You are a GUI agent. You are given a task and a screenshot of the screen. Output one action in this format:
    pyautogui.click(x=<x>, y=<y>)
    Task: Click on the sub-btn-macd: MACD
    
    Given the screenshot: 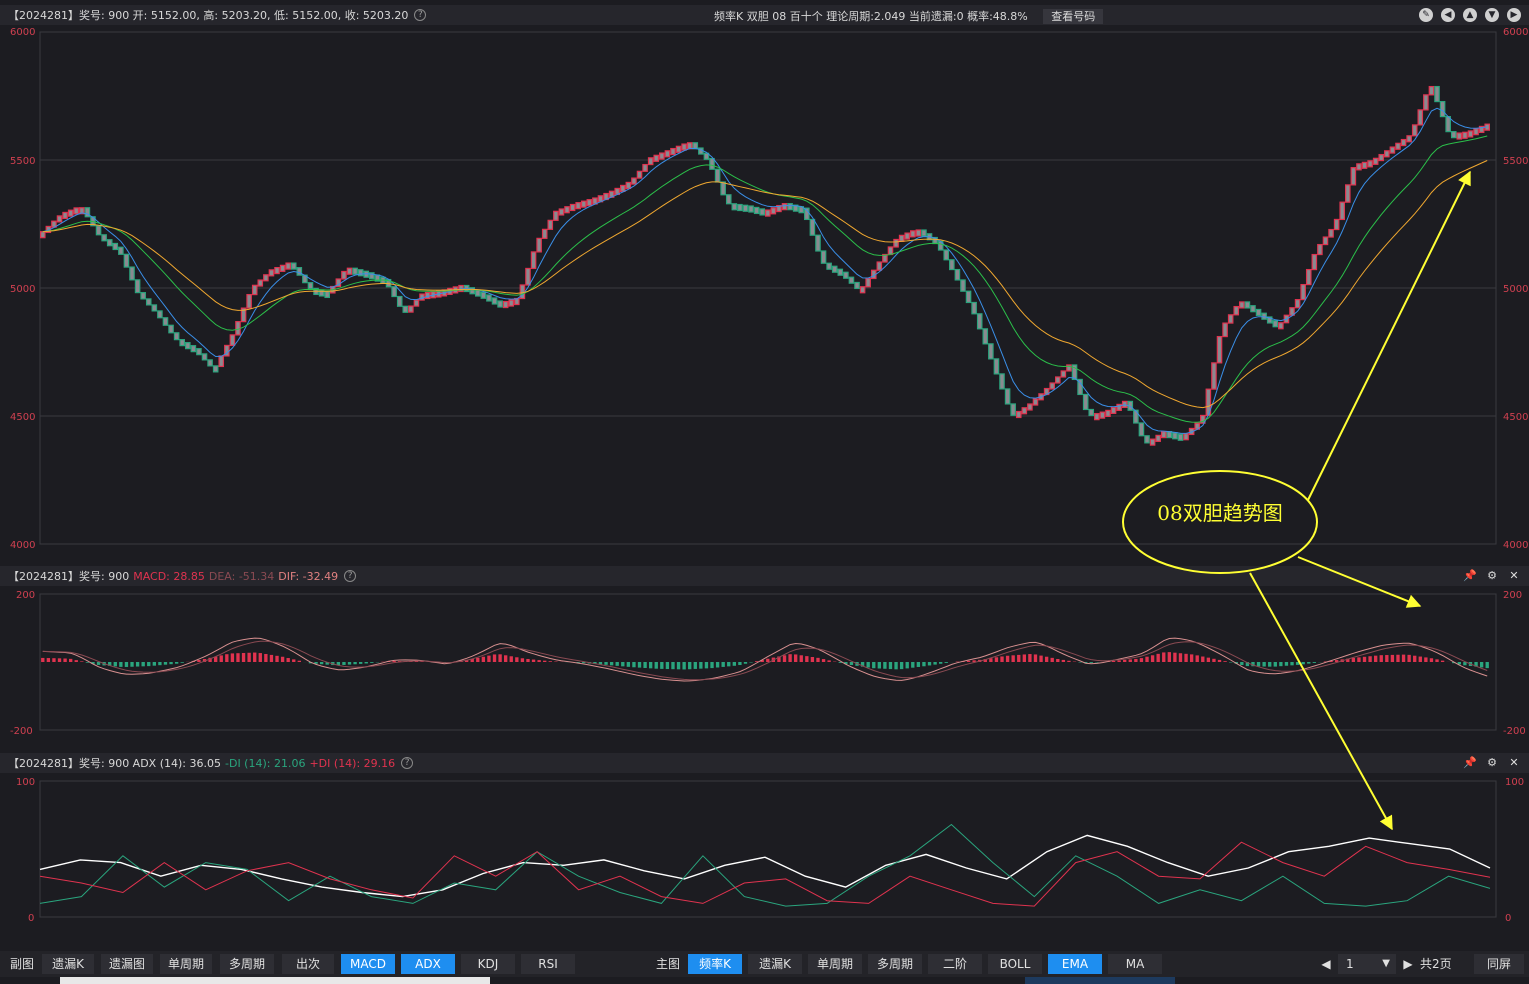 What is the action you would take?
    pyautogui.click(x=368, y=964)
    